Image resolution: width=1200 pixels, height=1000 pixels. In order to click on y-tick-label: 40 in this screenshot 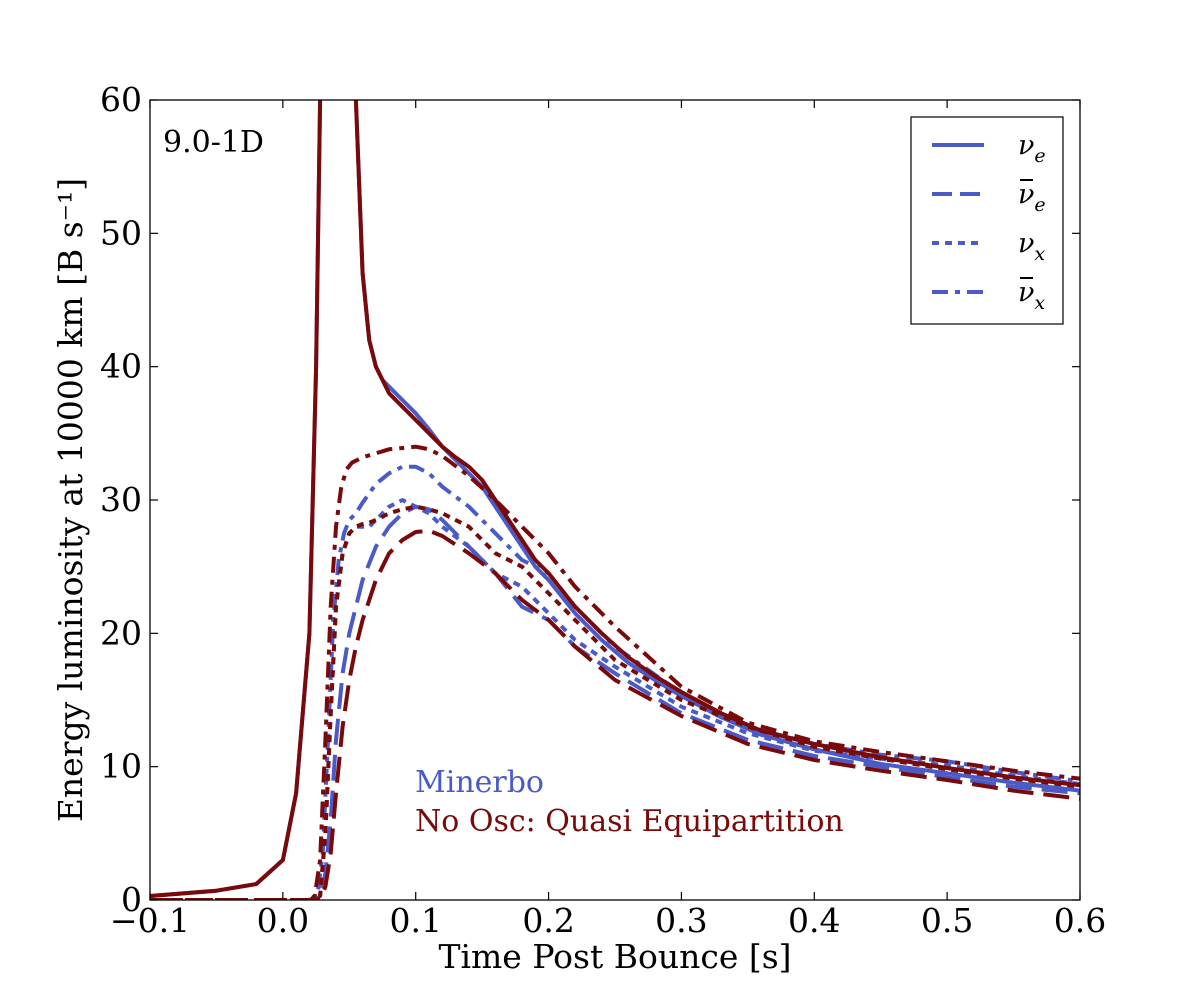, I will do `click(121, 366)`.